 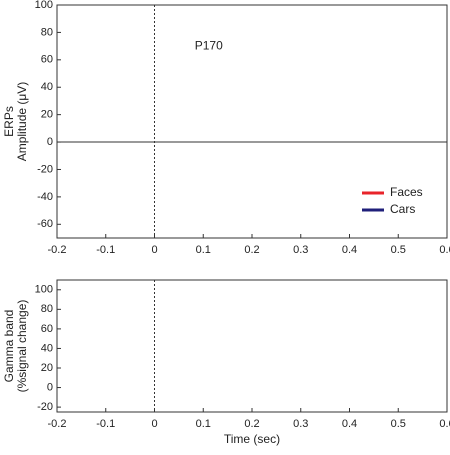 What do you see at coordinates (45, 224) in the screenshot?
I see `y-tick-label: -60` at bounding box center [45, 224].